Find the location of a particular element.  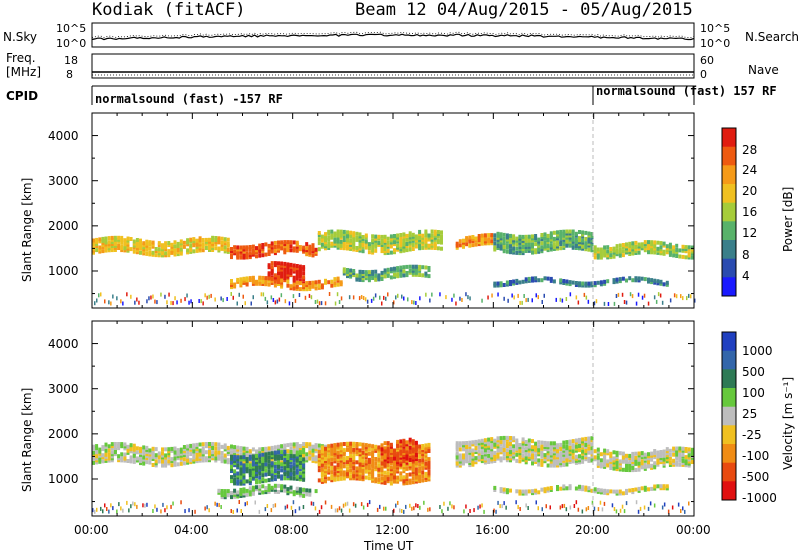

power-ytick-3000: 3000 is located at coordinates (63, 181).